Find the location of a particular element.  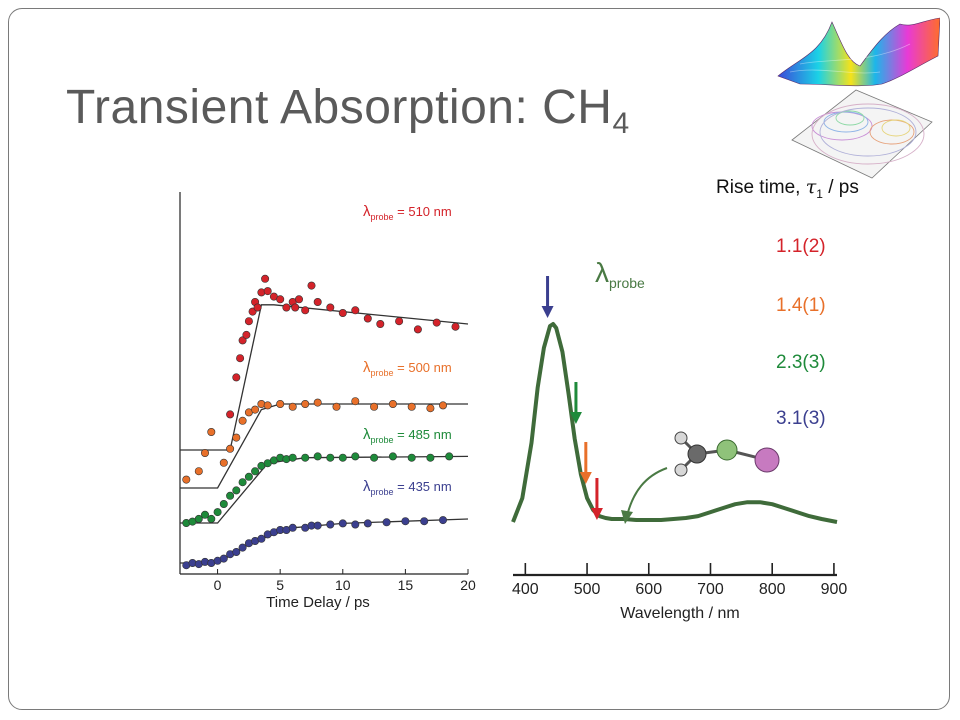

tau-symbol: τ is located at coordinates (811, 187).